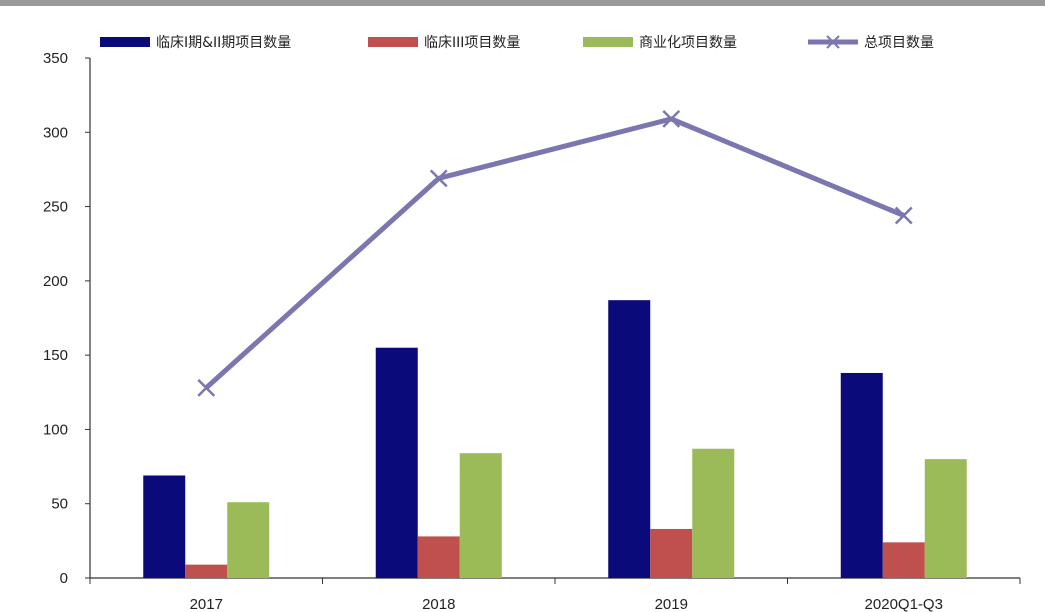  I want to click on bar-1-2017, so click(164, 526).